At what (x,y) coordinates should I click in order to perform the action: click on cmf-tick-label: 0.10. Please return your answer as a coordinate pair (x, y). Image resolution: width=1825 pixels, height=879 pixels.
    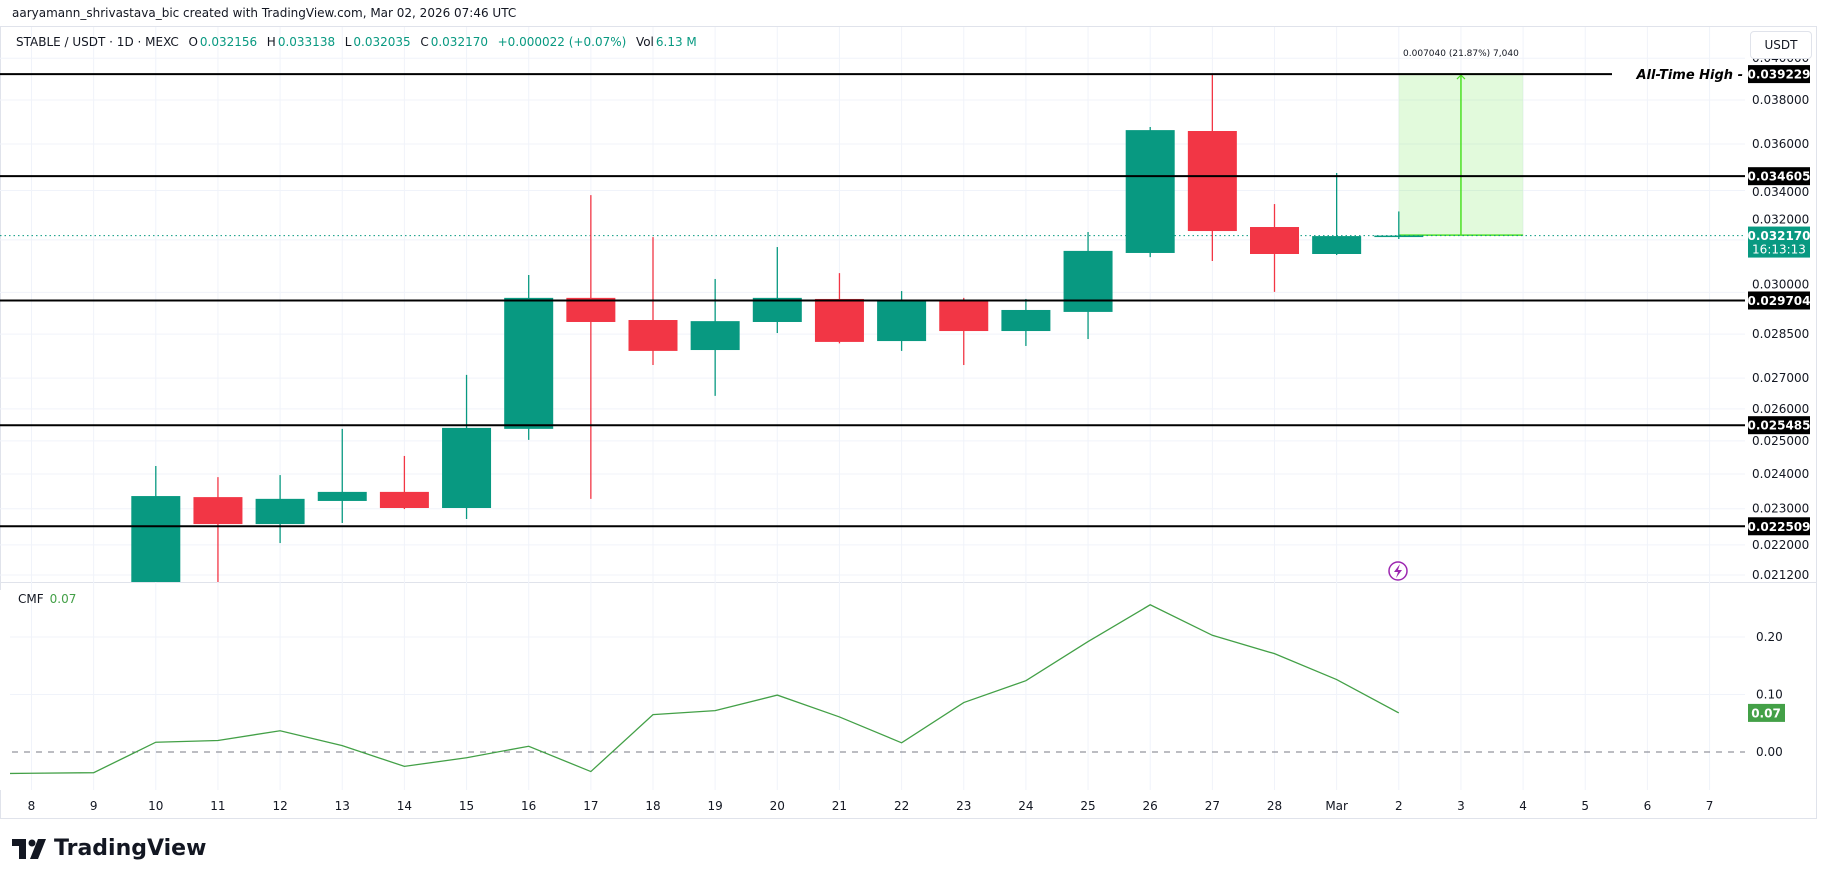
    Looking at the image, I should click on (1769, 695).